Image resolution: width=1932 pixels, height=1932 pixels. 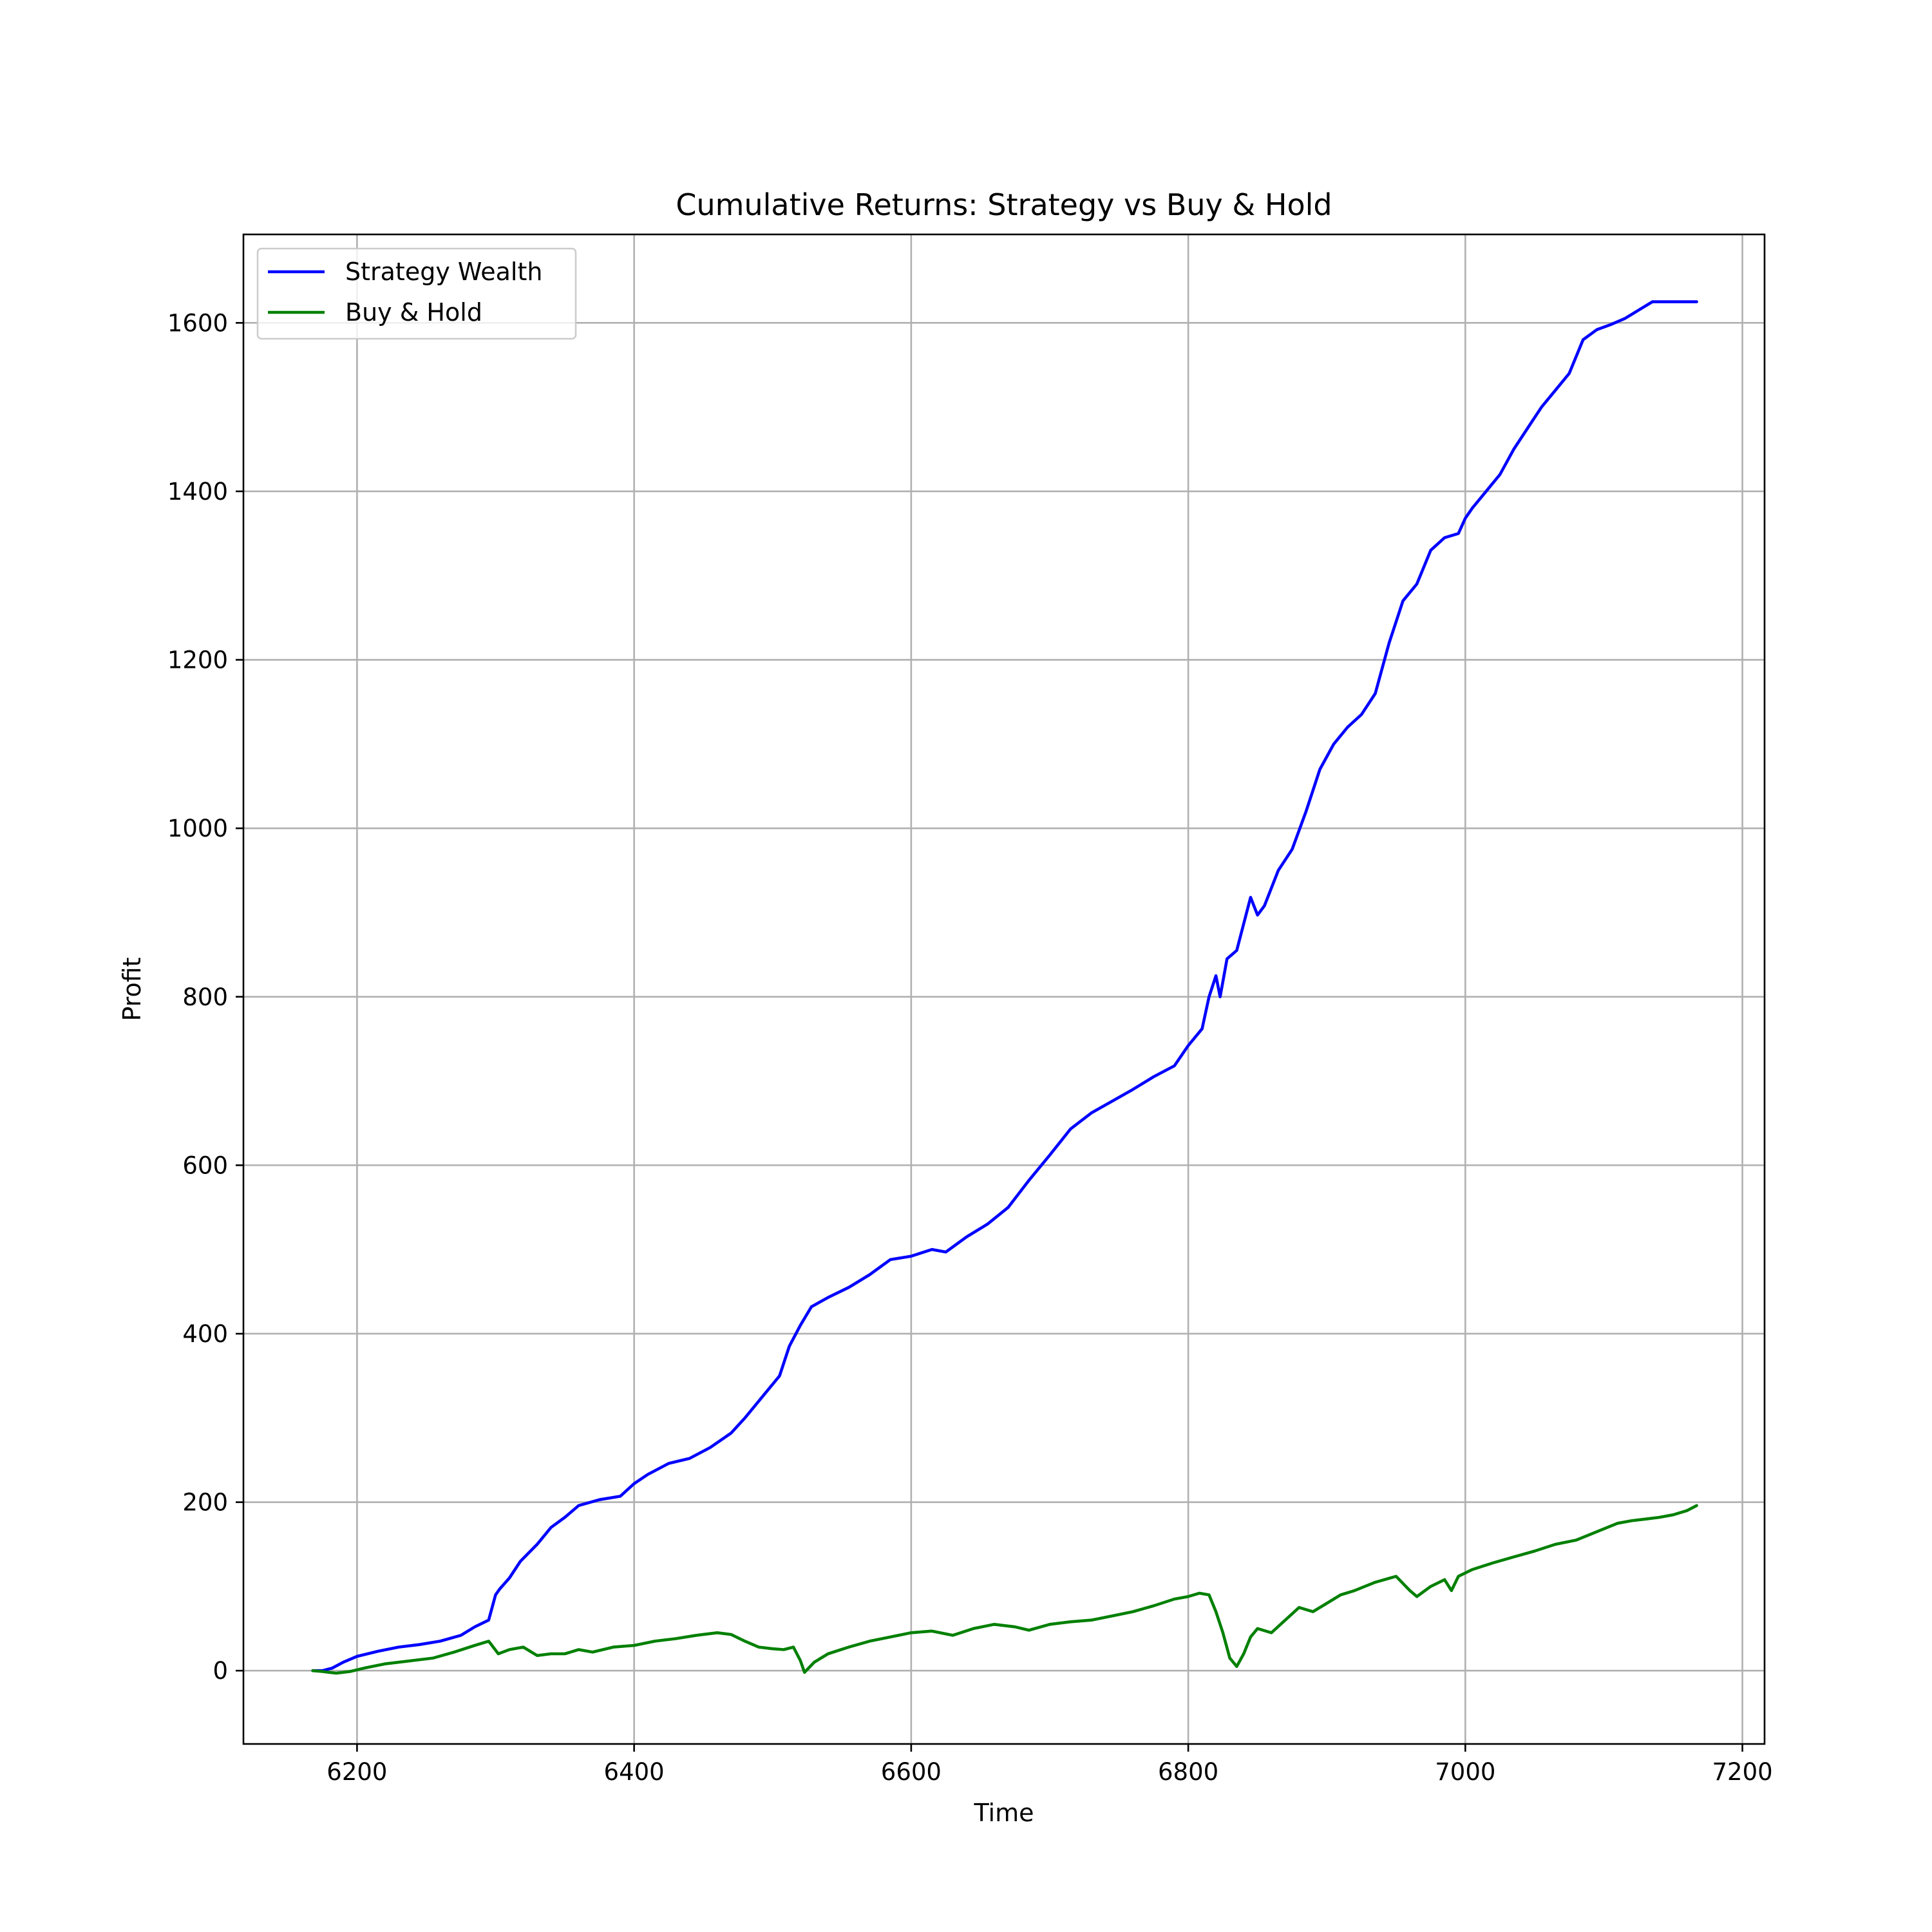 I want to click on y-axis-label: Profit, so click(x=132, y=989).